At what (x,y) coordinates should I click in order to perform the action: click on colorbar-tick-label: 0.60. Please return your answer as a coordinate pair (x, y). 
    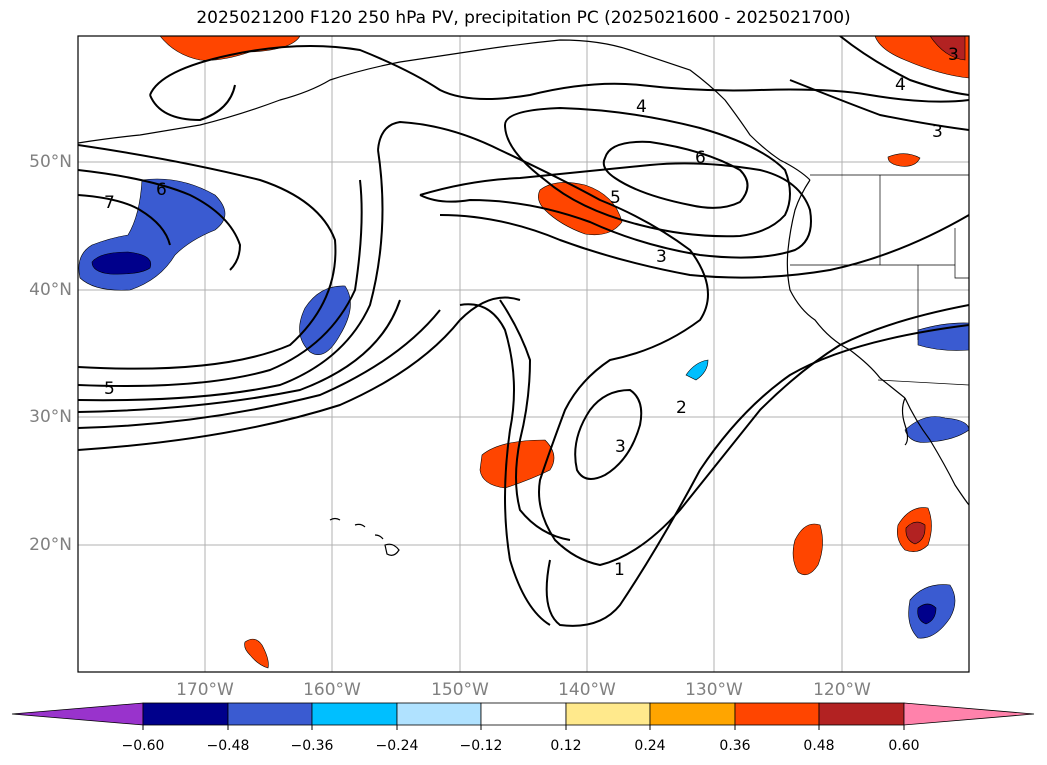
    Looking at the image, I should click on (904, 746).